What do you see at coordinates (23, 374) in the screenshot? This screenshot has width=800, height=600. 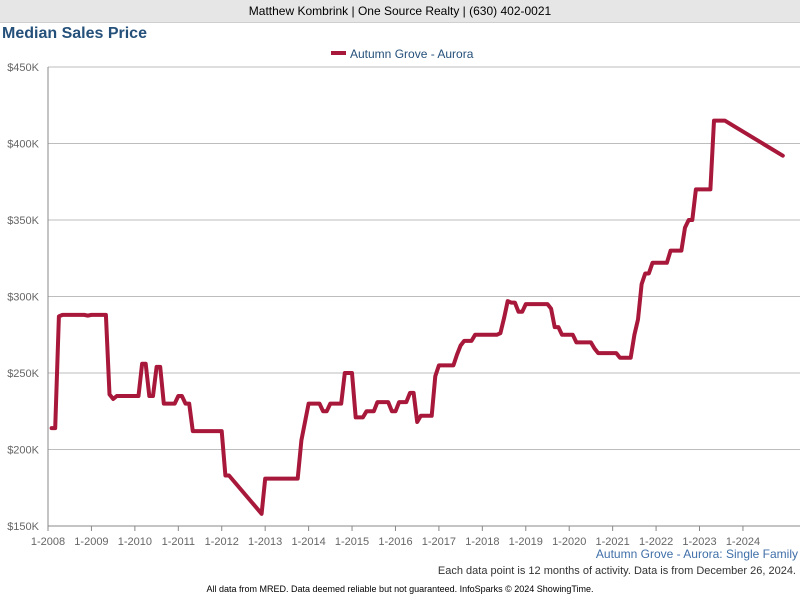 I see `y-tick-label: $250K` at bounding box center [23, 374].